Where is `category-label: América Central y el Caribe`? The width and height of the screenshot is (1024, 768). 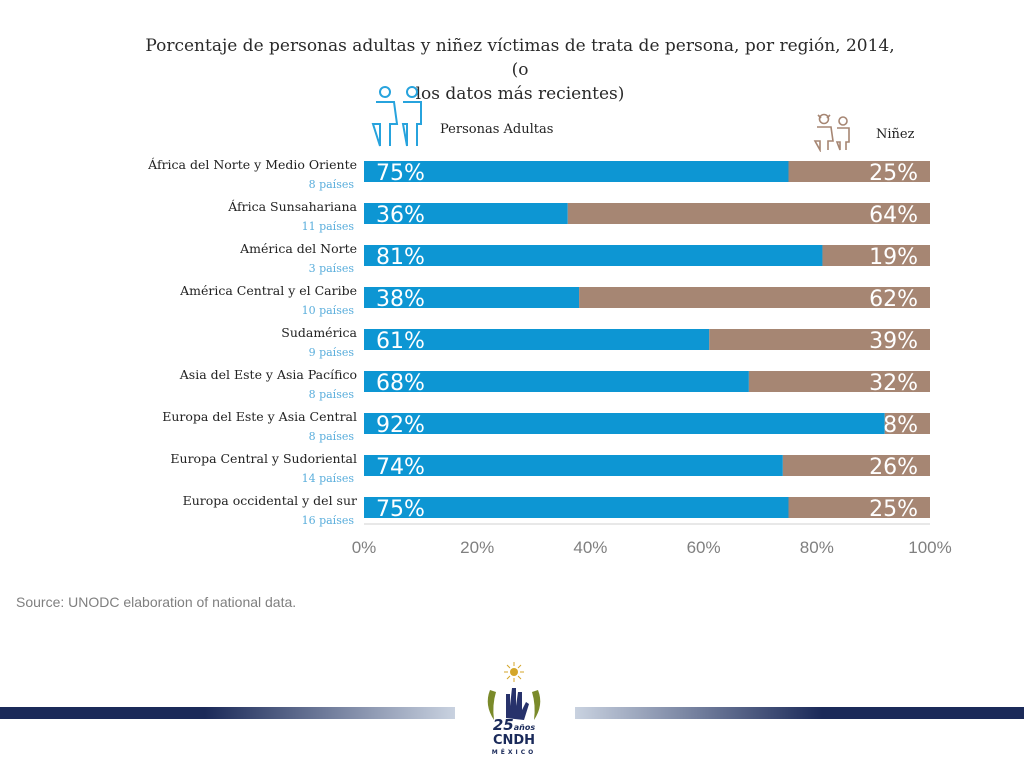
category-label: América Central y el Caribe is located at coordinates (268, 290).